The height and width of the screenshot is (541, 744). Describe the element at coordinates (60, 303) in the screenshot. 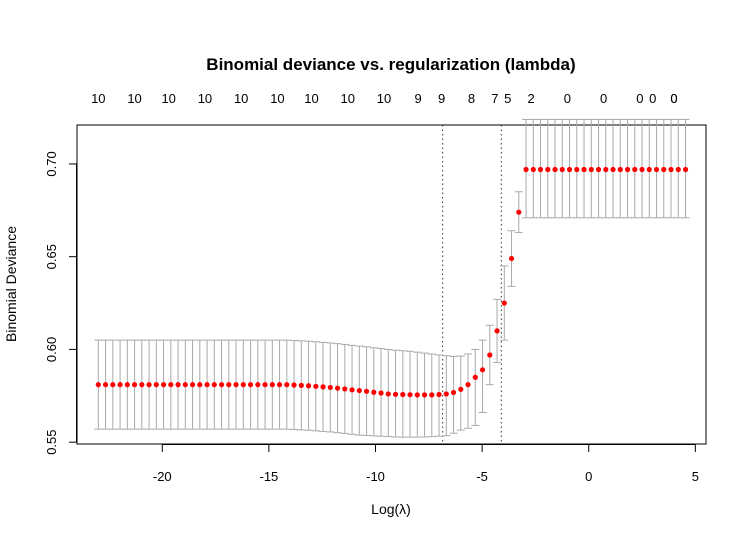

I see `y-axis: 0.55 0.60 0.65 0.70` at that location.